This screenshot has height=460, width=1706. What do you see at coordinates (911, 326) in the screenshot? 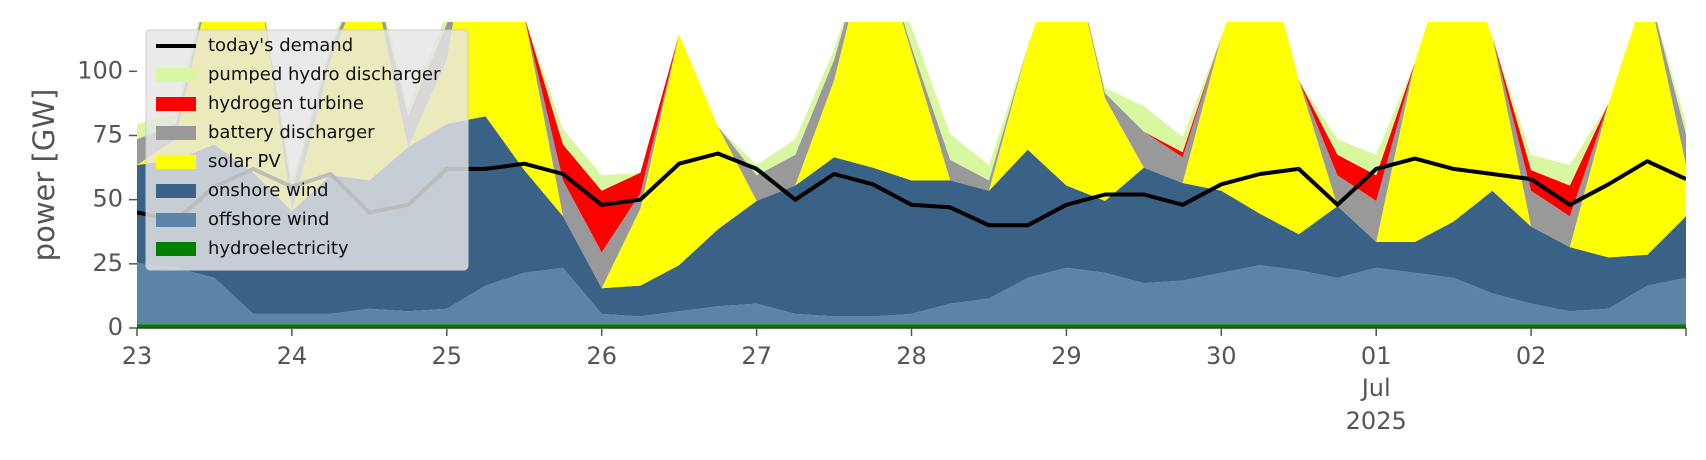
I see `area-hydroelectricity` at bounding box center [911, 326].